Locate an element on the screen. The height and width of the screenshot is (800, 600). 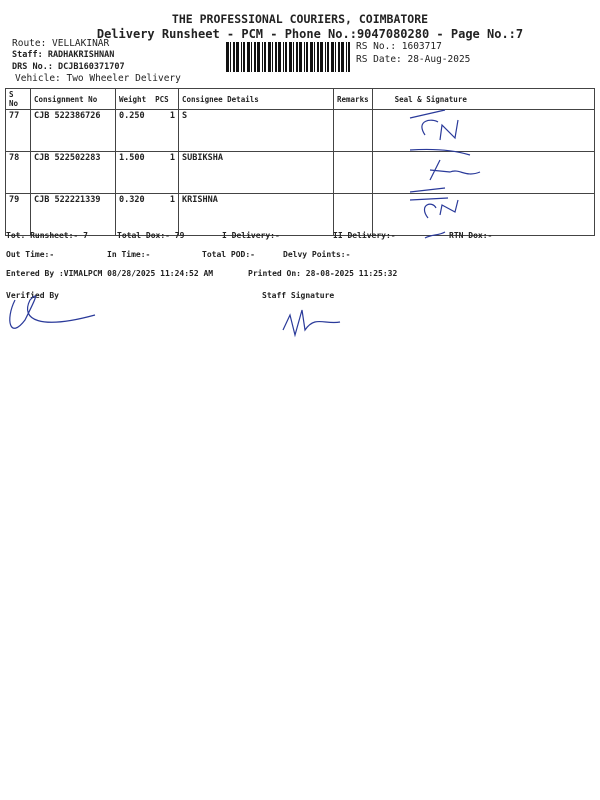
ii-delivery: II Delivery:- is located at coordinates (364, 235).